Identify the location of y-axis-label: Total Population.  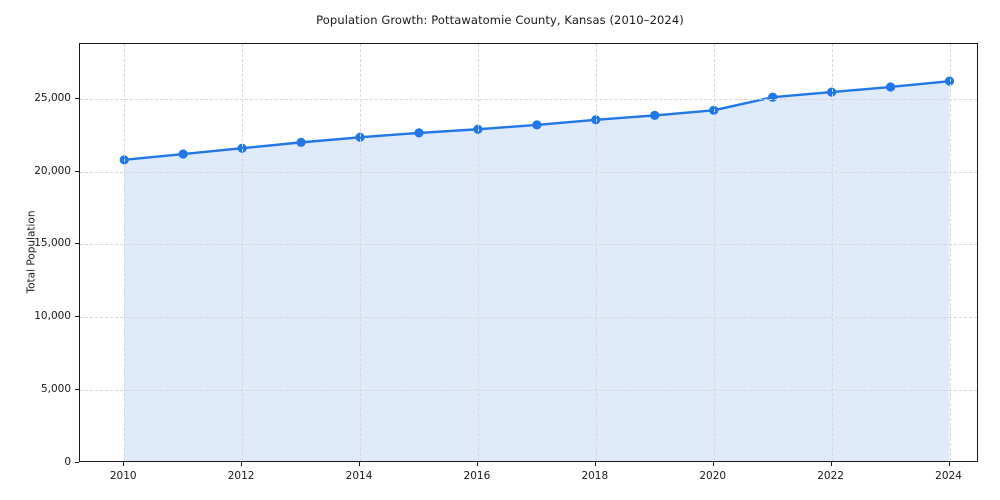
(31, 251).